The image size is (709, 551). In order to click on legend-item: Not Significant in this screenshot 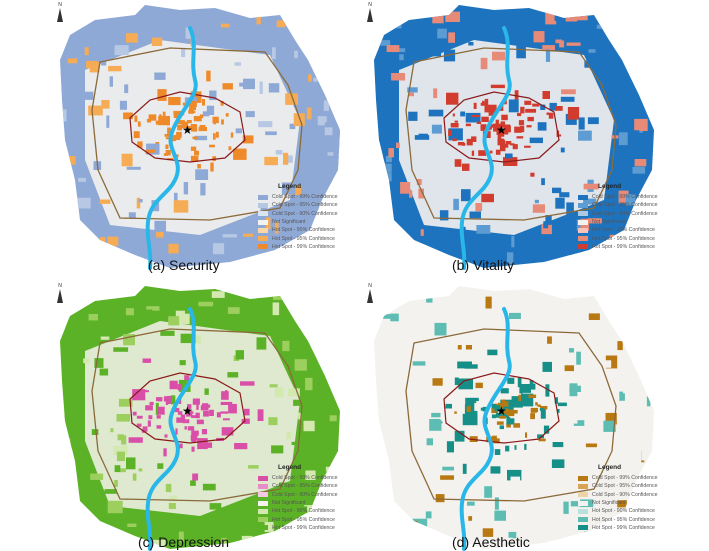, I will do `click(306, 503)`.